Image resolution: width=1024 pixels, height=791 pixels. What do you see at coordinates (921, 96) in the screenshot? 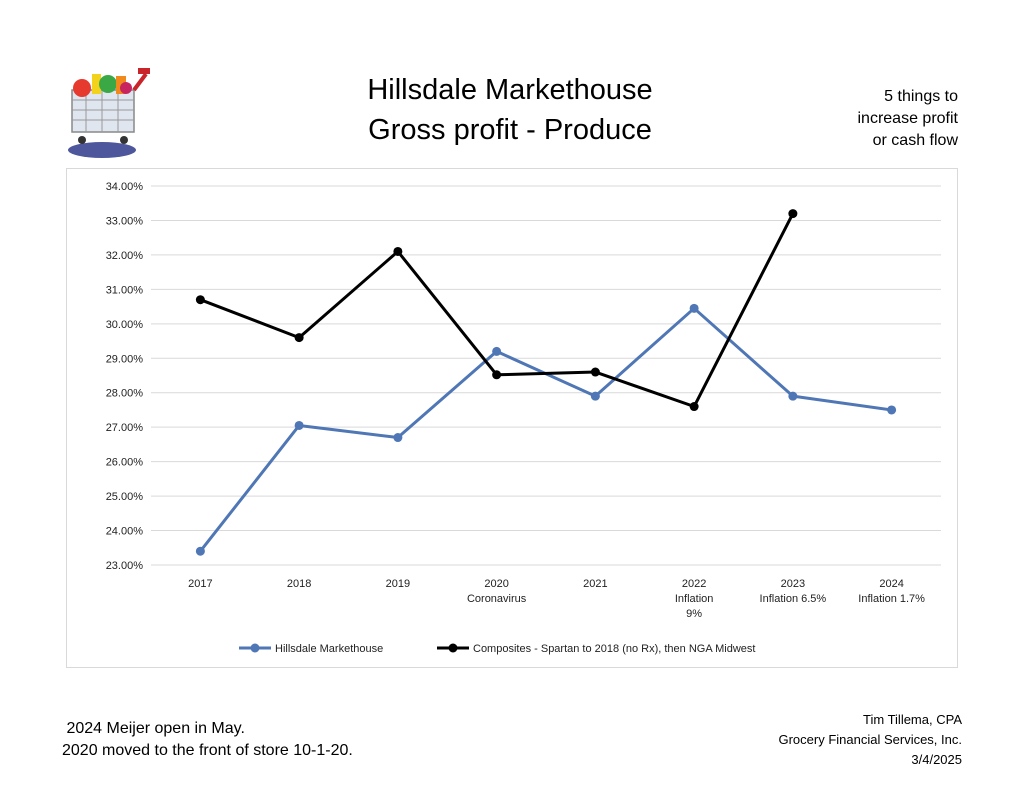
I see `side-note-line-1: 5 things to` at bounding box center [921, 96].